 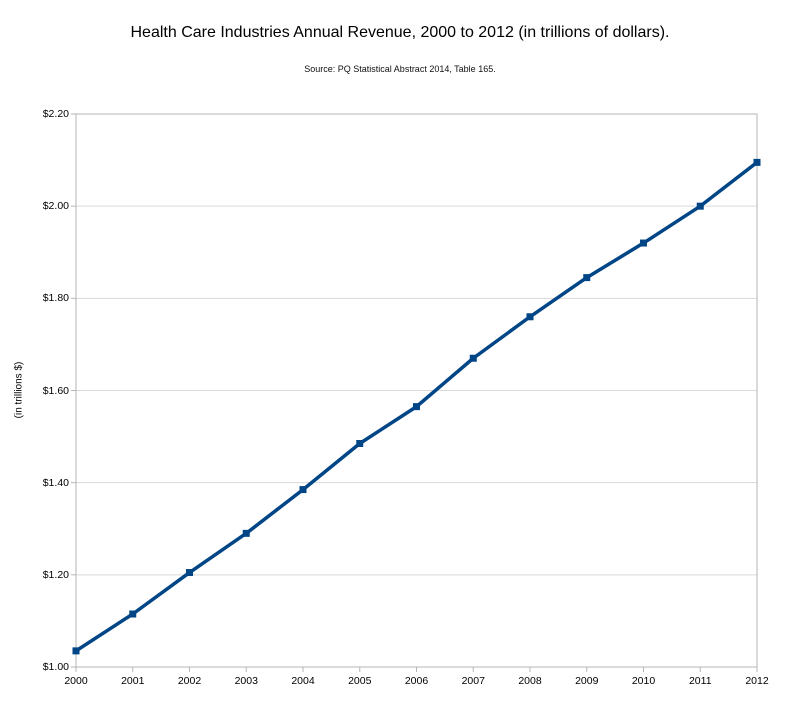 What do you see at coordinates (55, 574) in the screenshot?
I see `y-tick-label: $1.20` at bounding box center [55, 574].